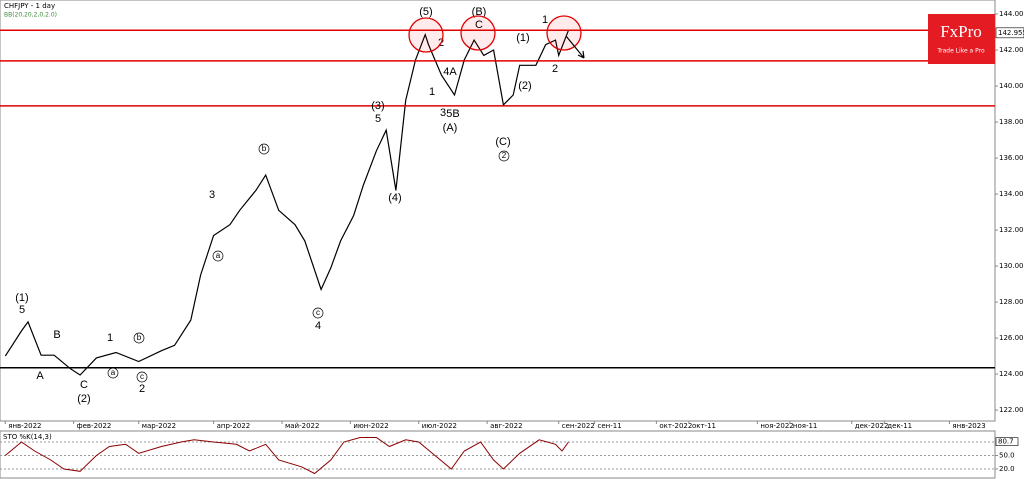  Describe the element at coordinates (439, 426) in the screenshot. I see `x-tick-label: июл-2022` at that location.